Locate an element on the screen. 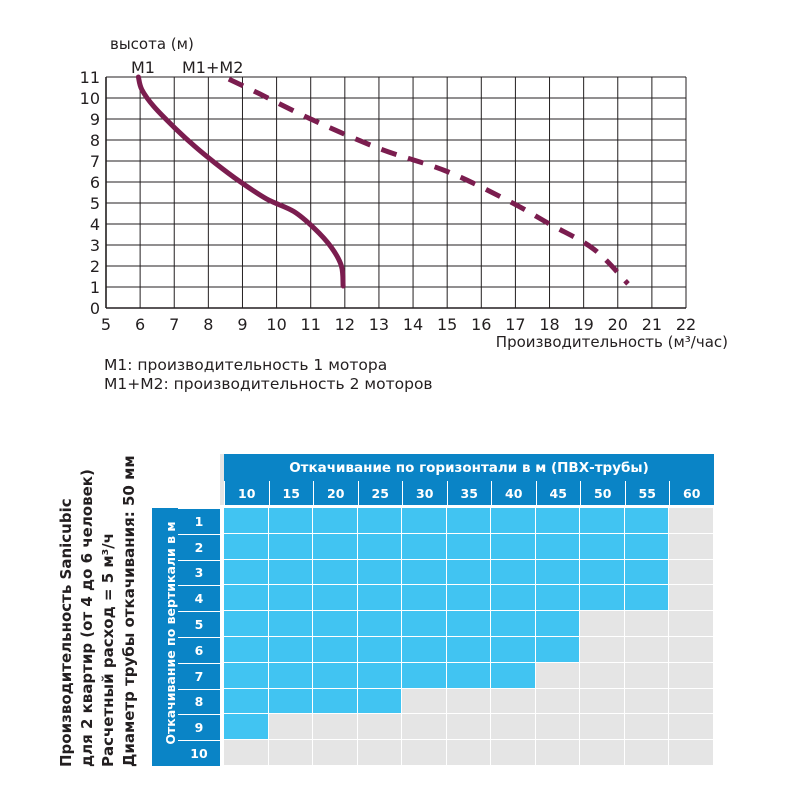 The image size is (800, 800). header-divider is located at coordinates (467, 506).